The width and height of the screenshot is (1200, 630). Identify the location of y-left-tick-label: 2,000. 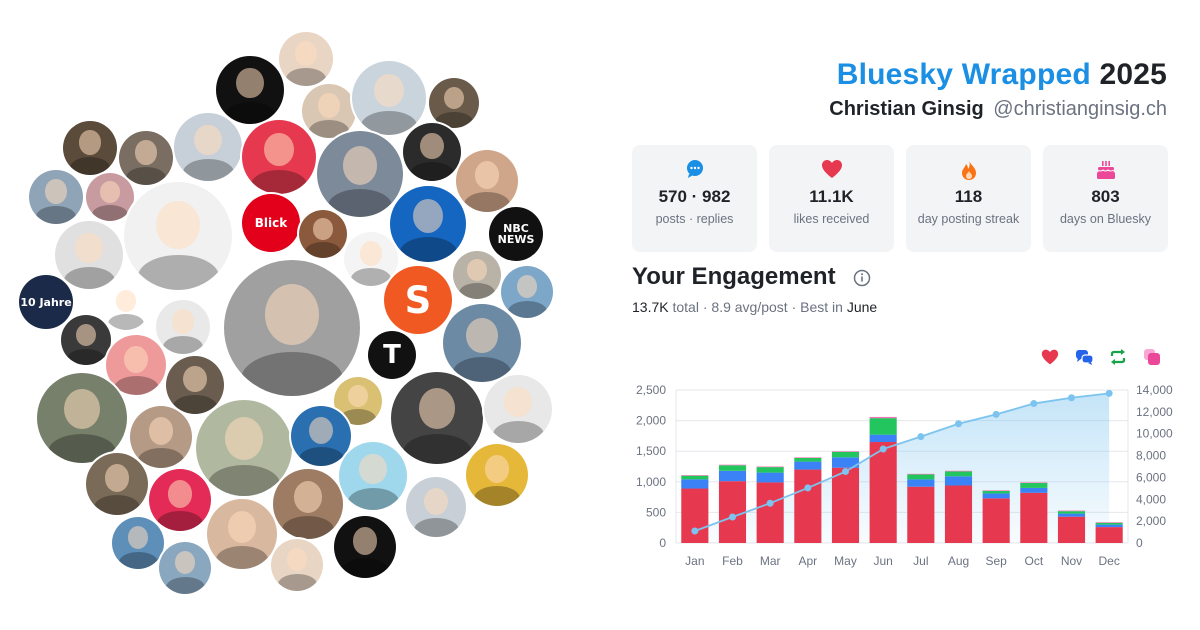
(651, 421).